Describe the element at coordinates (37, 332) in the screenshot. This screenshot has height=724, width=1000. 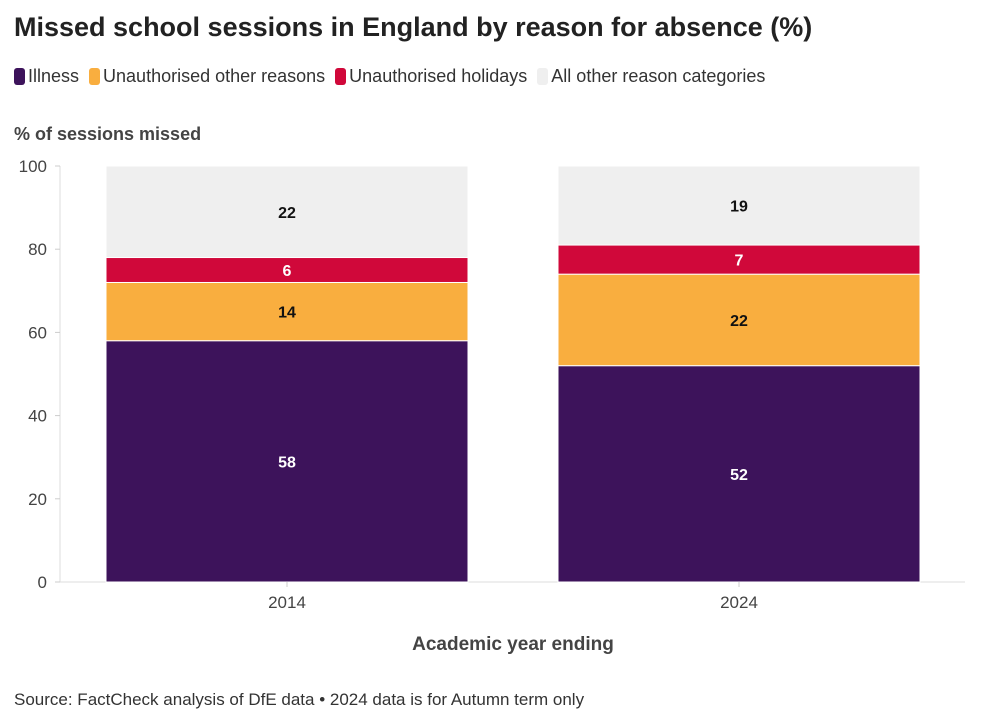
I see `y-tick-label: 60` at that location.